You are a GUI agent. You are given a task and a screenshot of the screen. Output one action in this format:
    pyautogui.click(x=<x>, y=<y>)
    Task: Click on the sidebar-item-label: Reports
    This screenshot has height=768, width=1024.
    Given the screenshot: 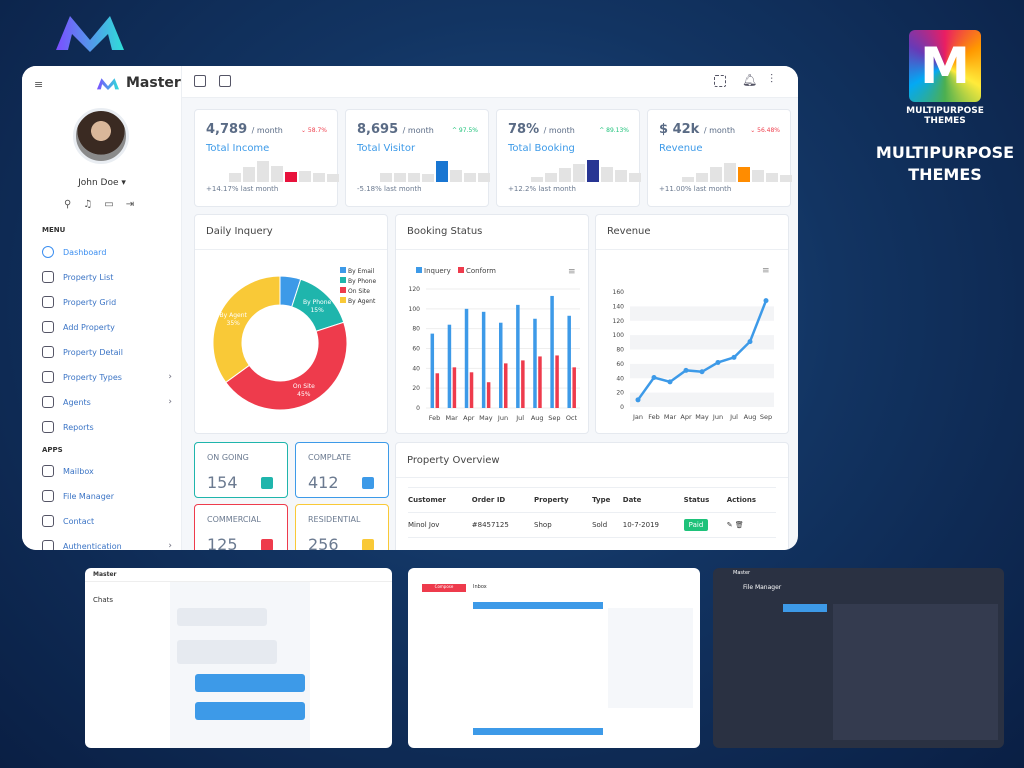 What is the action you would take?
    pyautogui.click(x=78, y=427)
    